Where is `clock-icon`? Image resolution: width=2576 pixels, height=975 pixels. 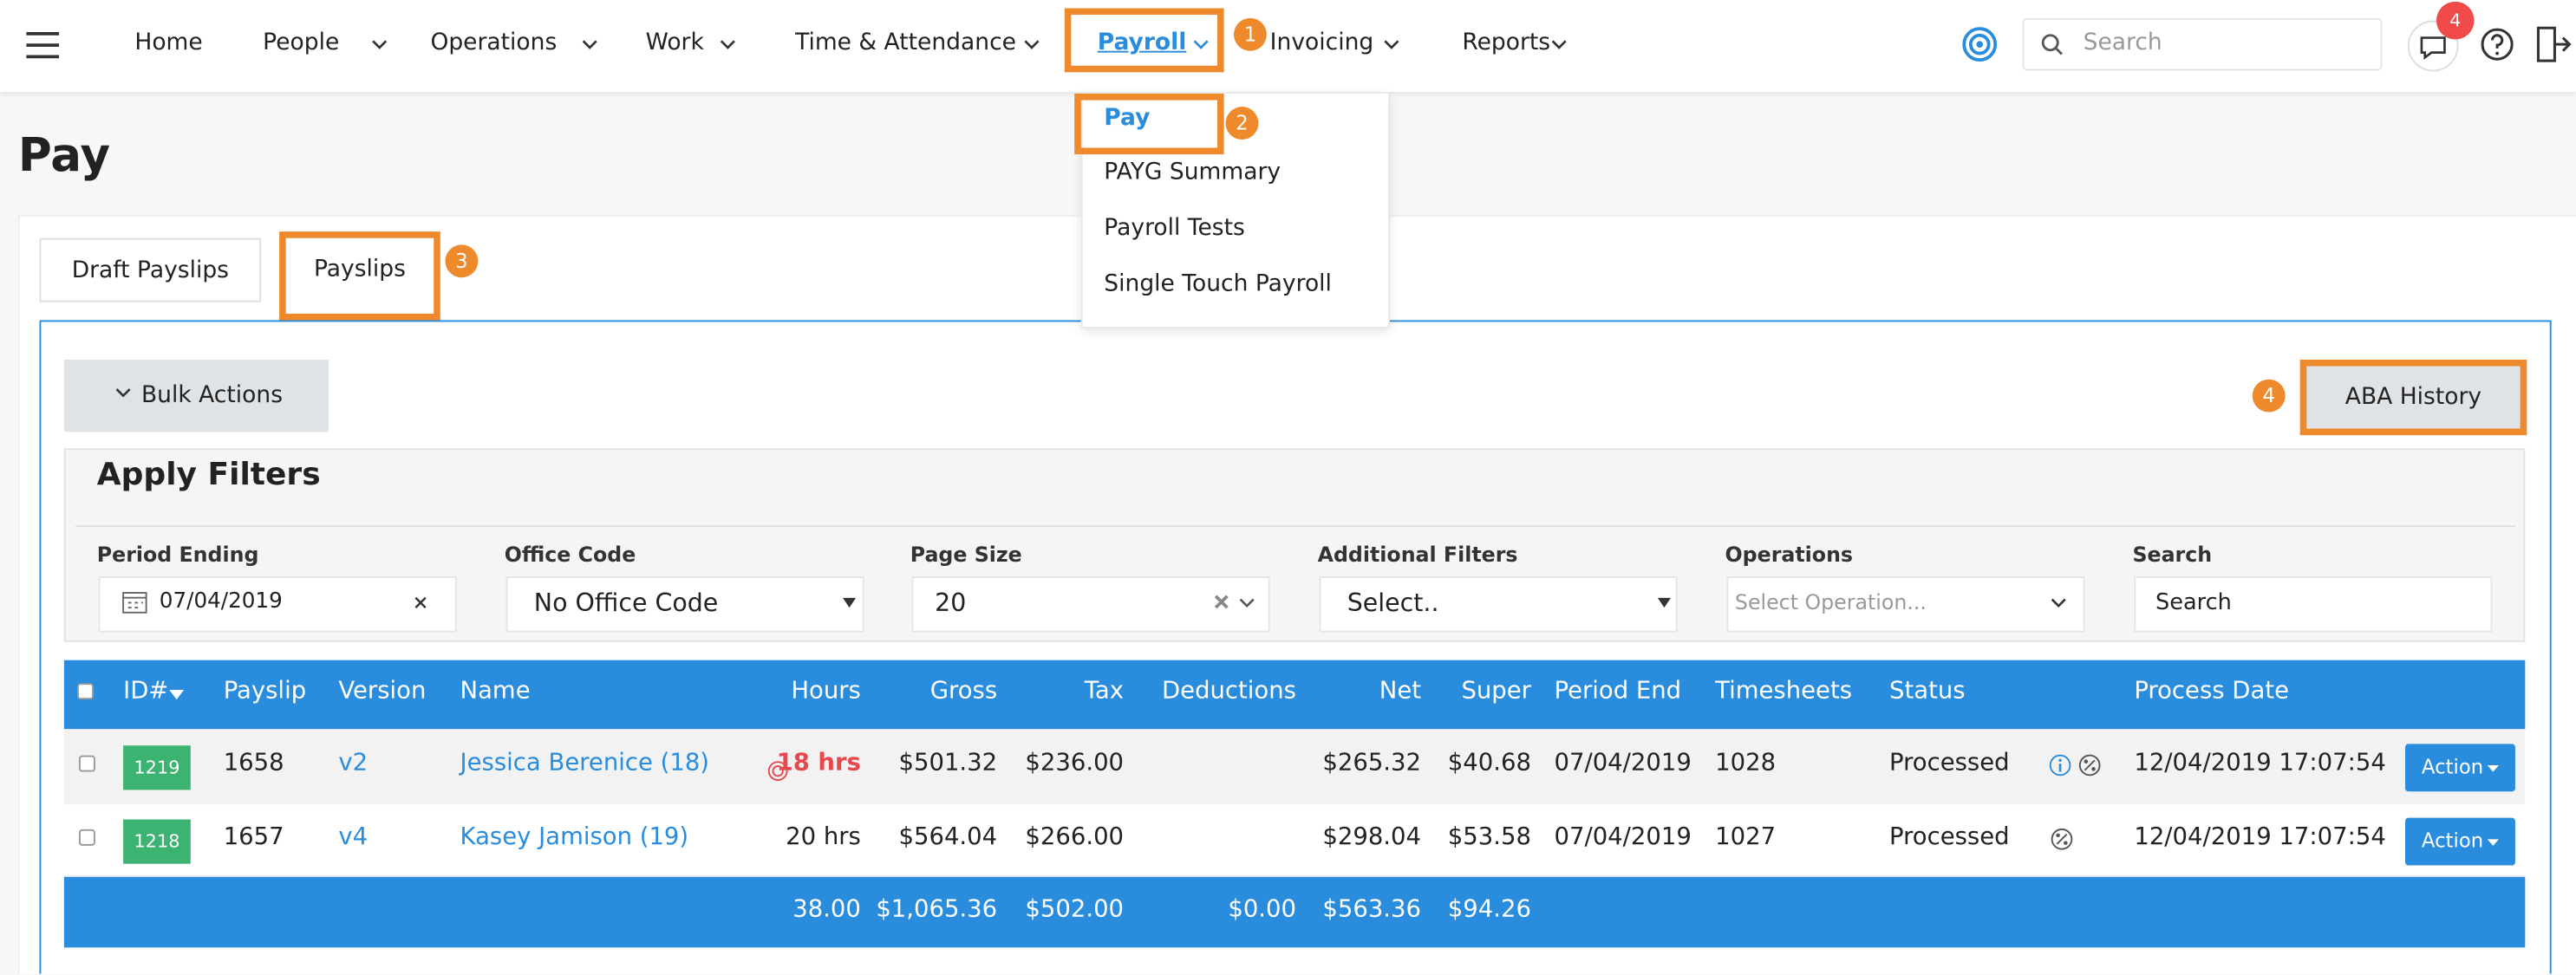
clock-icon is located at coordinates (778, 771).